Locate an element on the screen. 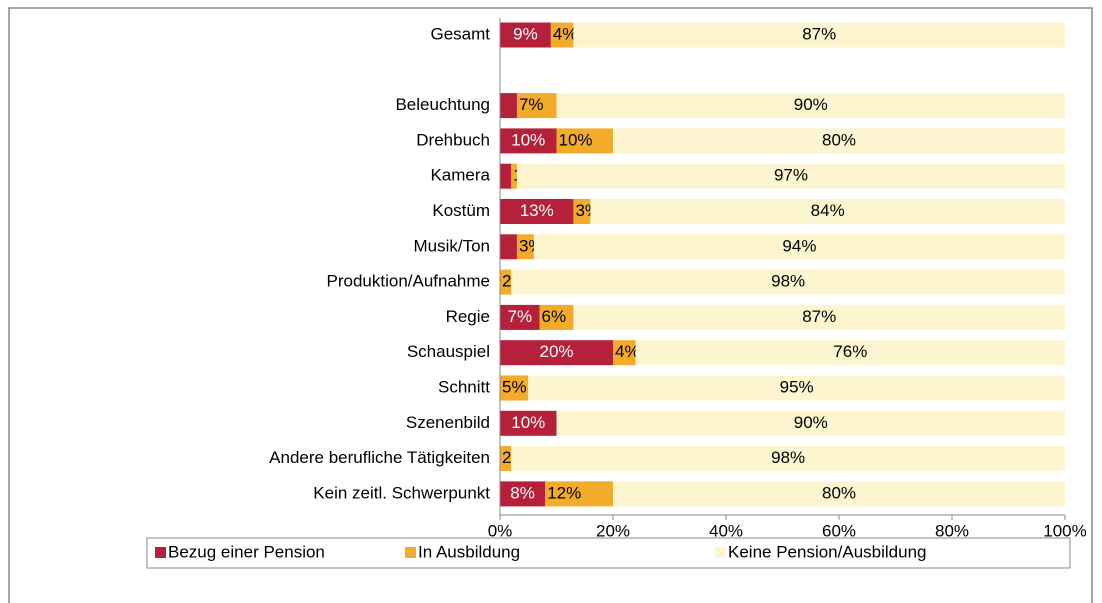  y-tick-label: Schauspiel is located at coordinates (448, 351).